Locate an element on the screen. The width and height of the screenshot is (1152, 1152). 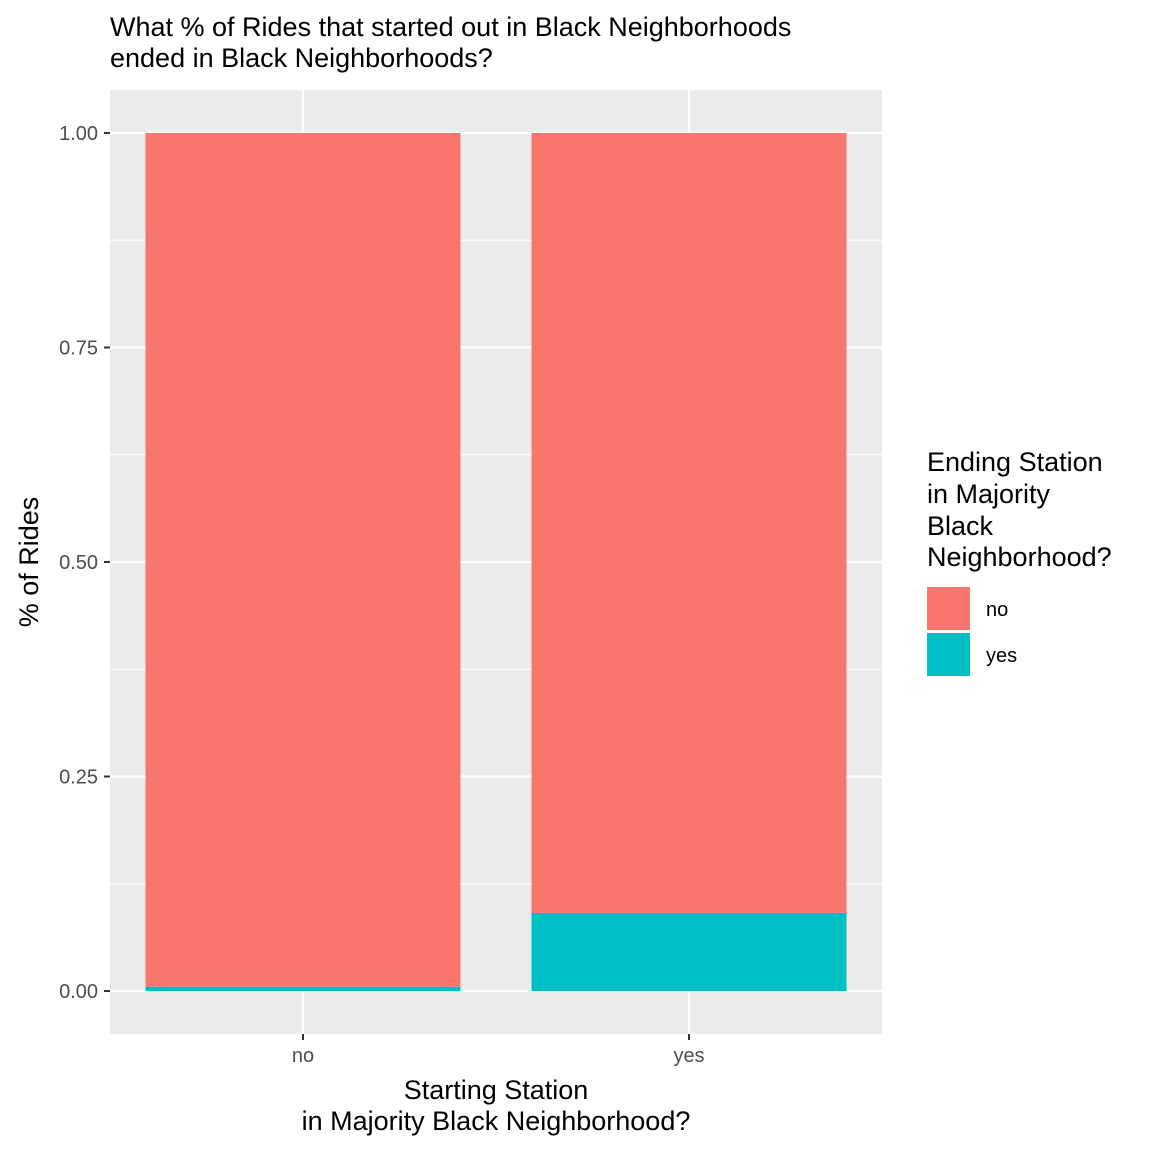
bar-yes-yes is located at coordinates (689, 951).